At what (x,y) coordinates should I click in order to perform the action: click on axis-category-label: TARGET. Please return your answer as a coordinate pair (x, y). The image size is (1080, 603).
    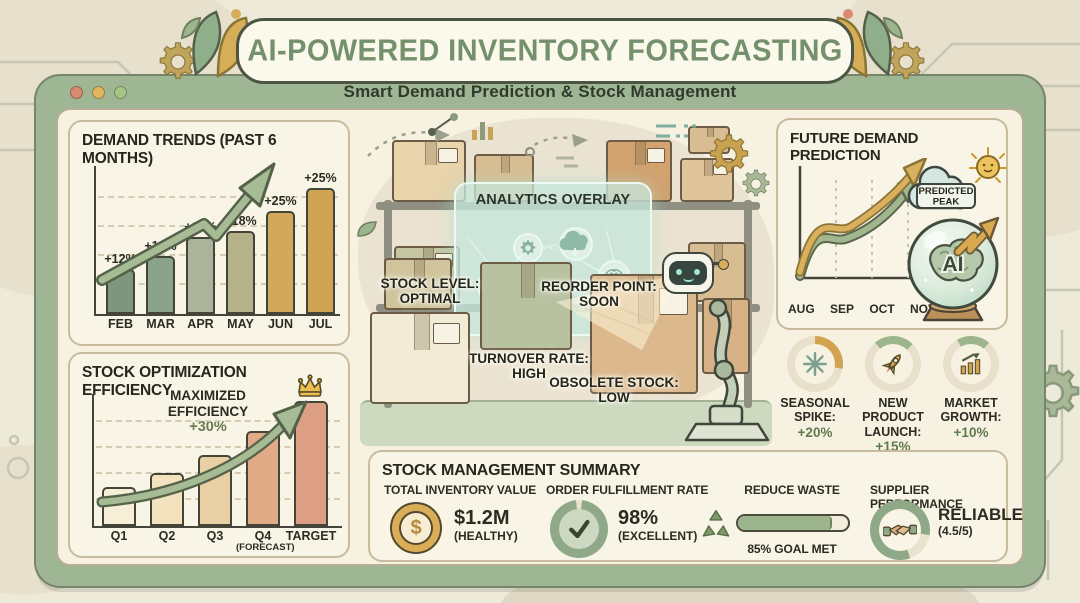
    Looking at the image, I should click on (311, 536).